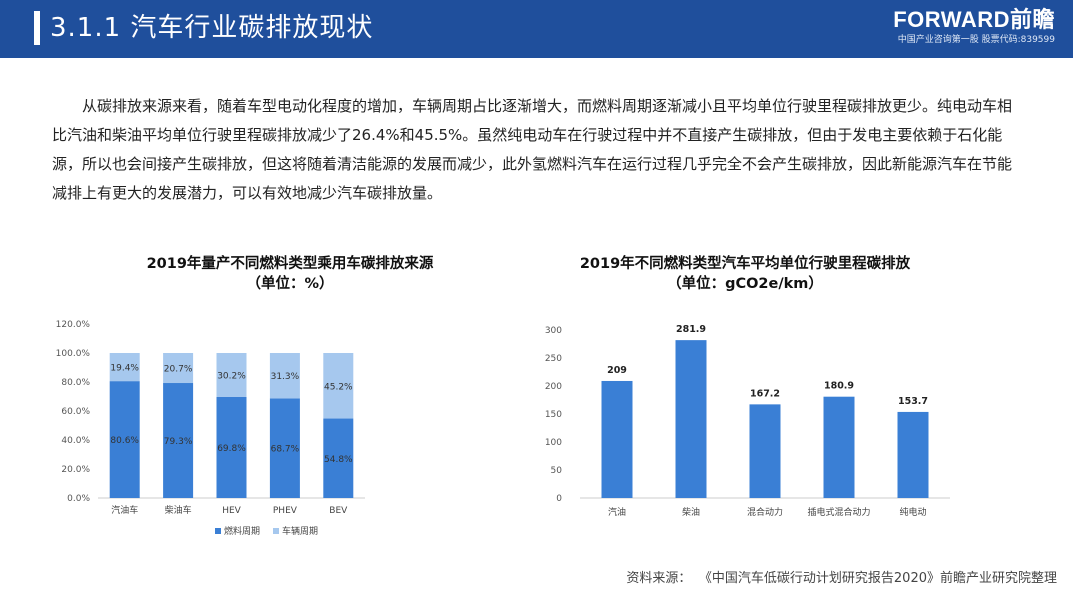 This screenshot has height=592, width=1073. I want to click on x-tick-label: PHEV, so click(285, 511).